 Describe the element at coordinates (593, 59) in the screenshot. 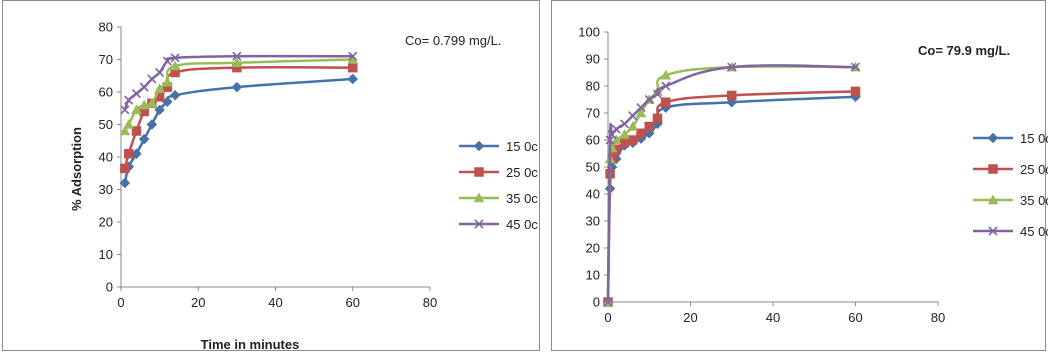

I see `y-tick-label: 90` at that location.